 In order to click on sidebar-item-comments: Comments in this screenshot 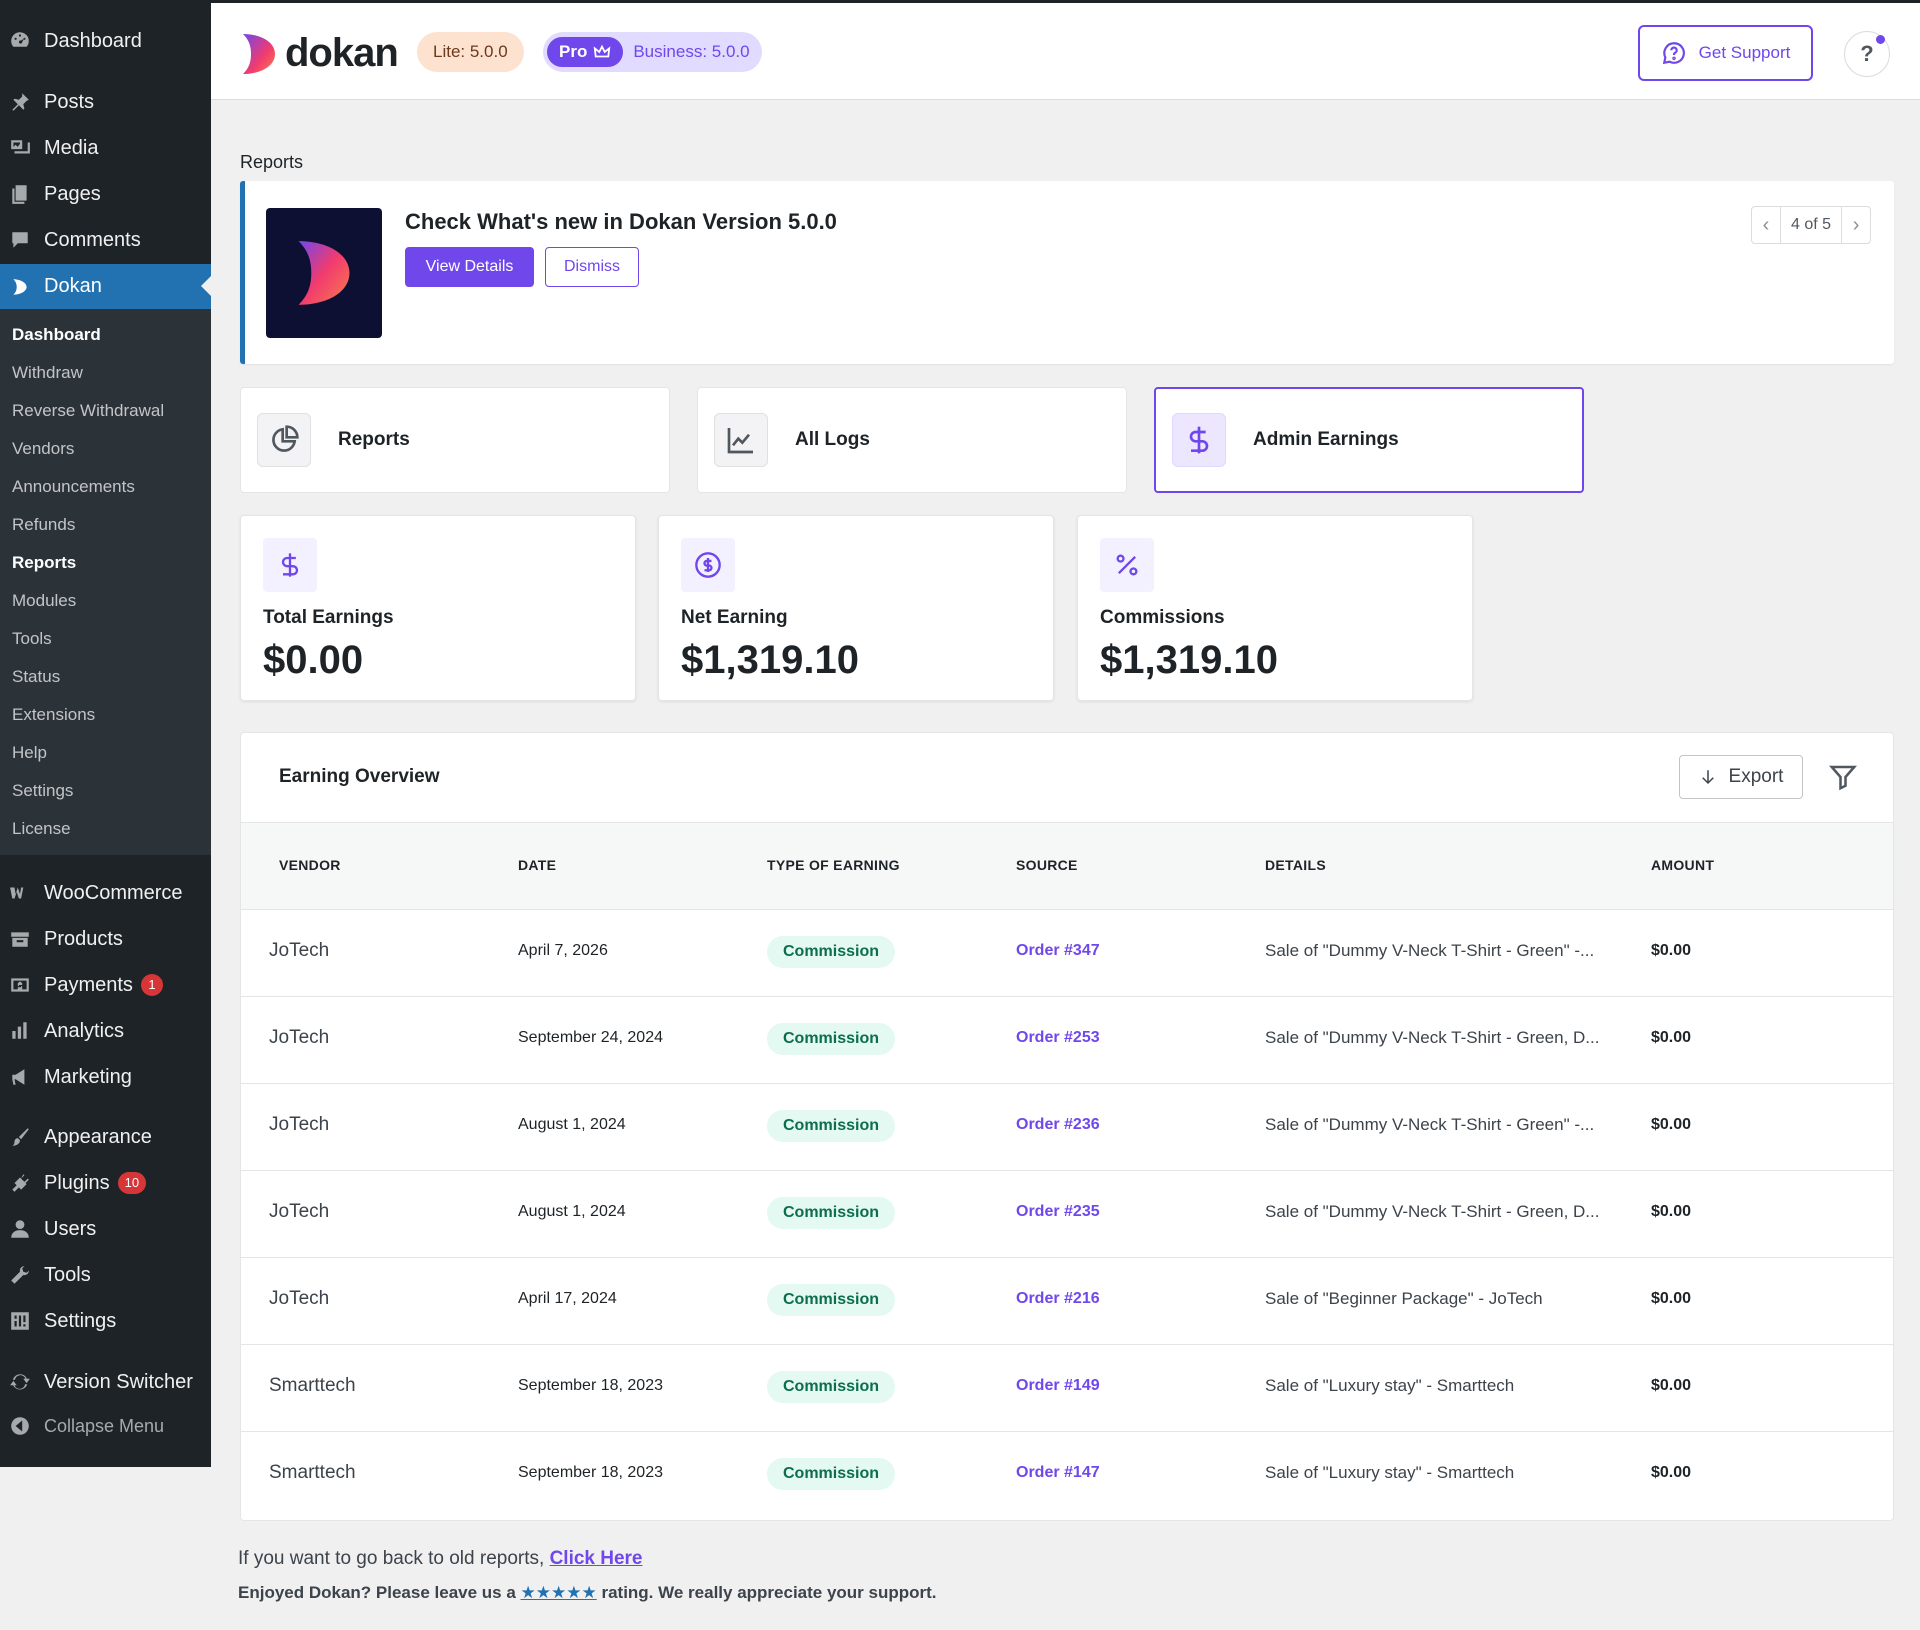, I will do `click(105, 240)`.